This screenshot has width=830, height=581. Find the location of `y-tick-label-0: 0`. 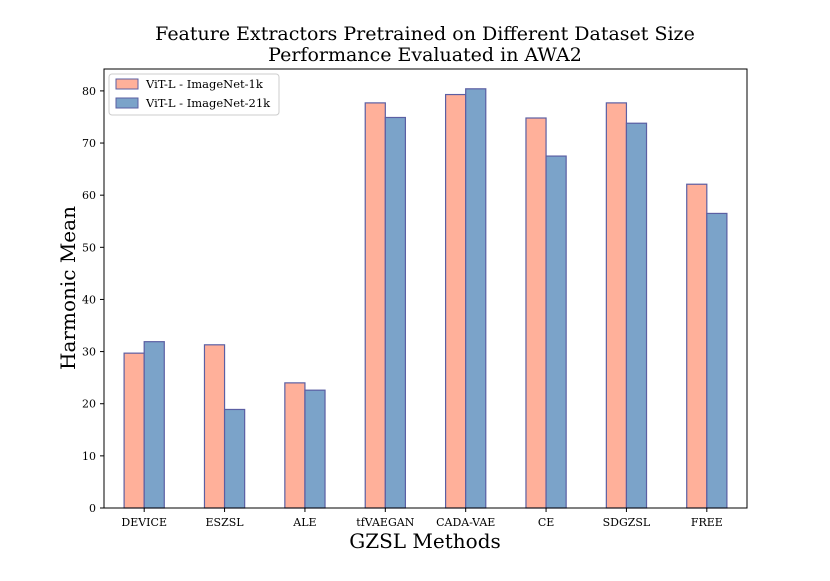

y-tick-label-0: 0 is located at coordinates (92, 508).